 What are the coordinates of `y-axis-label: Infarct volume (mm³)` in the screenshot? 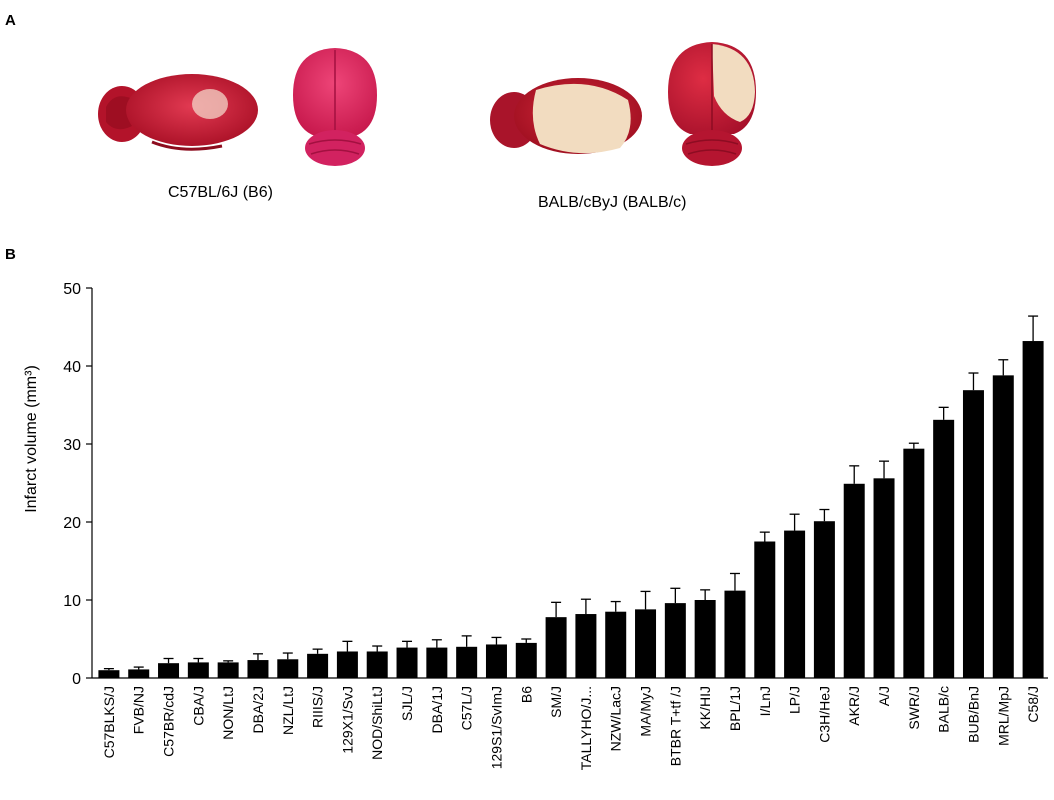 It's located at (31, 439).